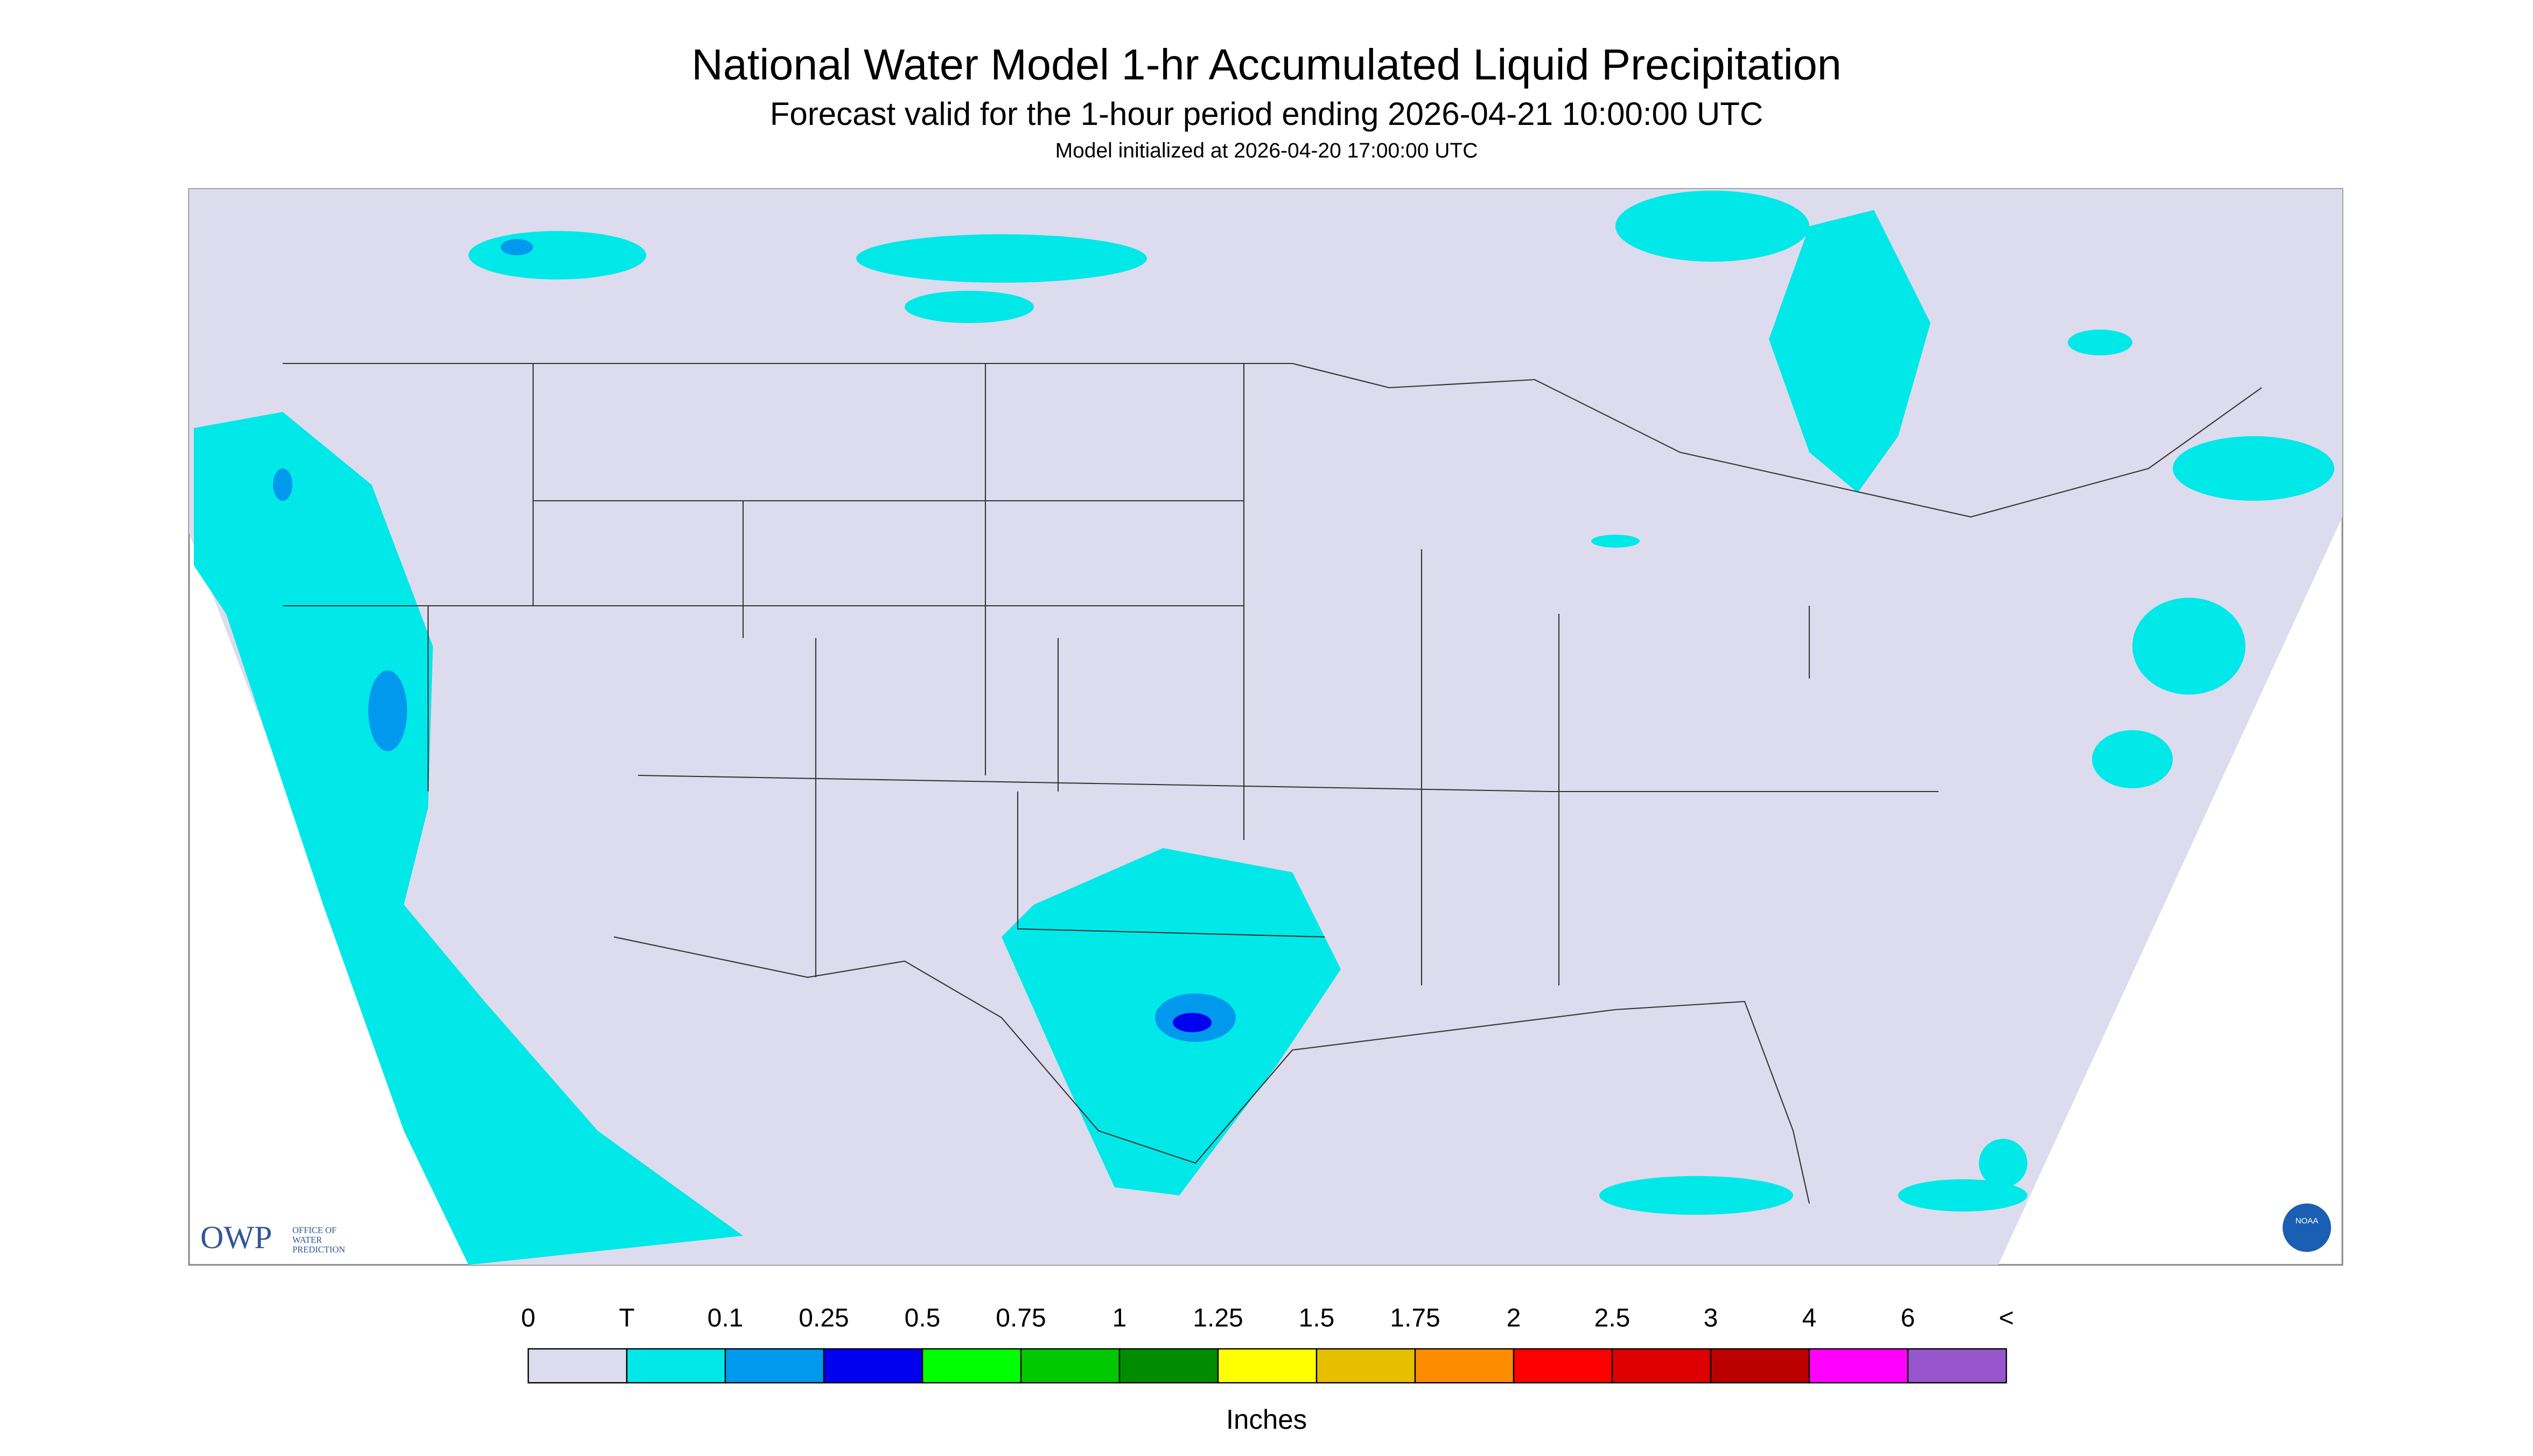 This screenshot has height=1456, width=2533. What do you see at coordinates (1218, 1318) in the screenshot?
I see `legend-label: 1.25` at bounding box center [1218, 1318].